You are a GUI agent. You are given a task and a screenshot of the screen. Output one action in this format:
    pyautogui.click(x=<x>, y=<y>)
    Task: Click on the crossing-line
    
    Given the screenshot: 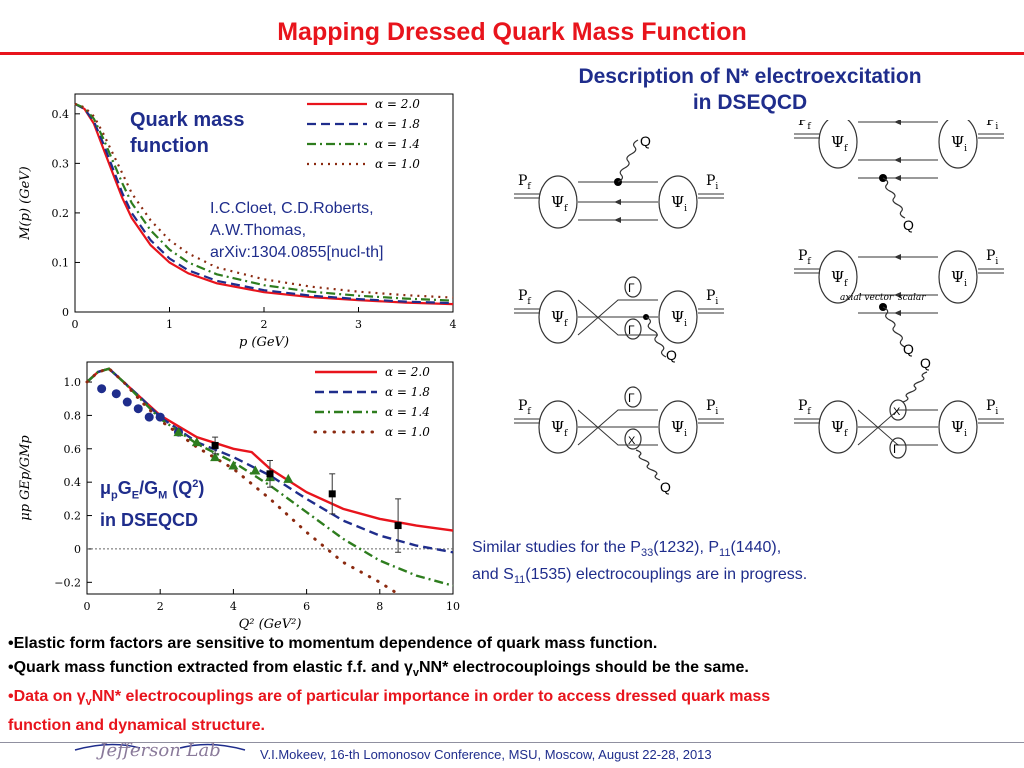 What is the action you would take?
    pyautogui.click(x=617, y=317)
    